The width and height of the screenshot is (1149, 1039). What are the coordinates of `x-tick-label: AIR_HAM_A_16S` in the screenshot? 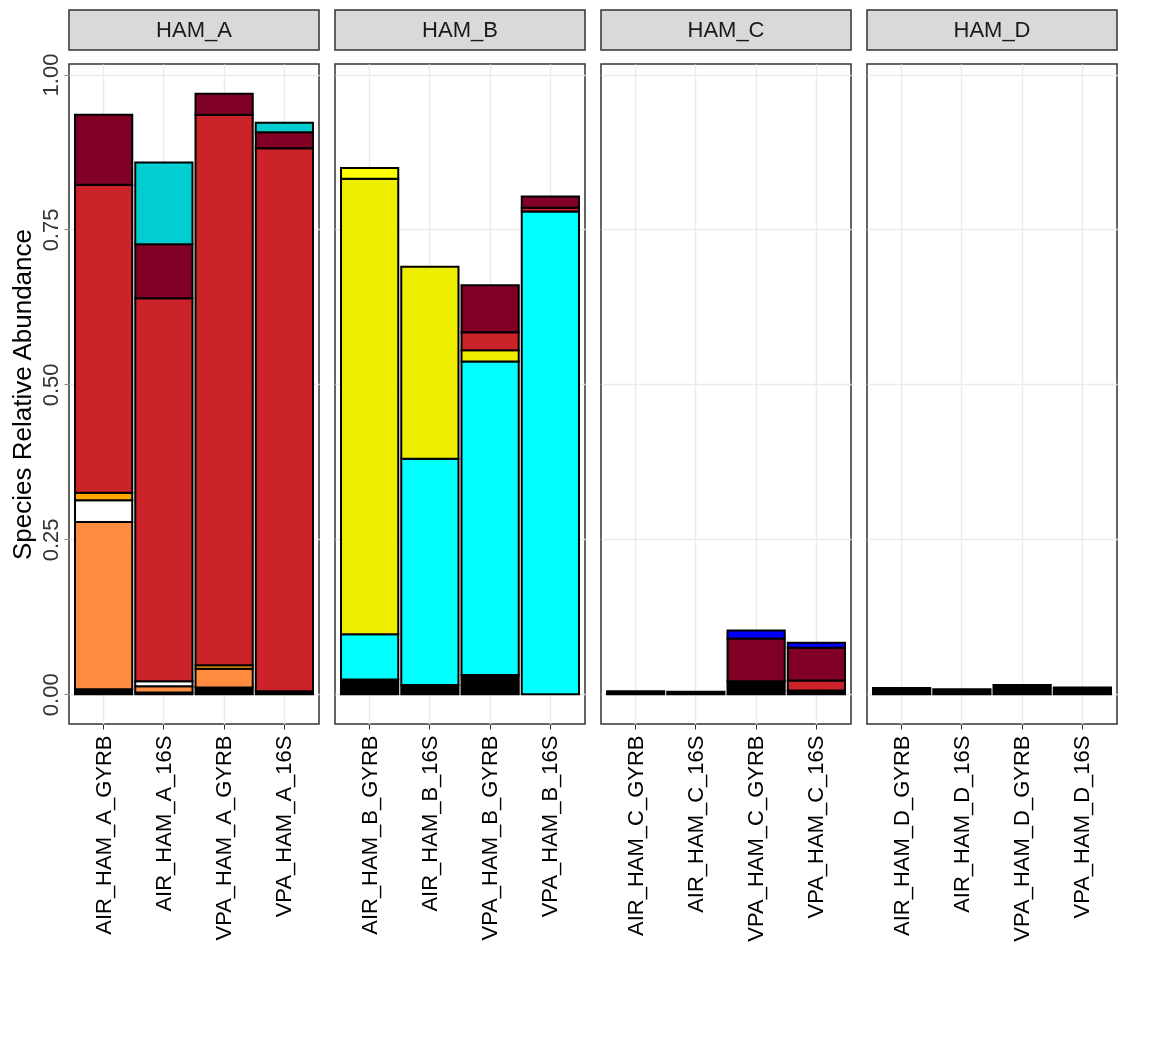 It's located at (163, 823).